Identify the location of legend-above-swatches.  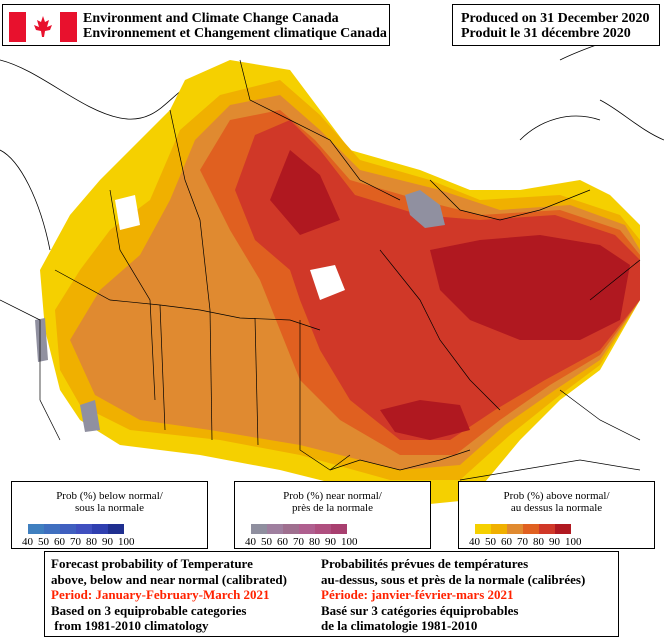
(523, 529).